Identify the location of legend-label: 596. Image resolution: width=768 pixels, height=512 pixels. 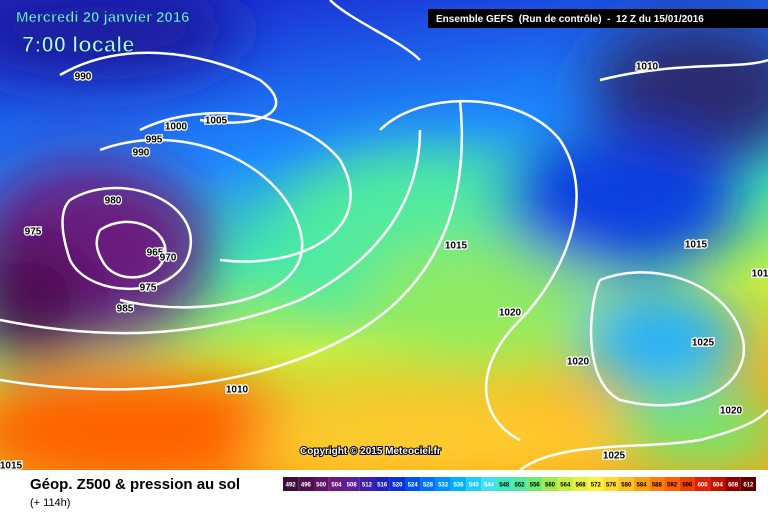
(687, 486).